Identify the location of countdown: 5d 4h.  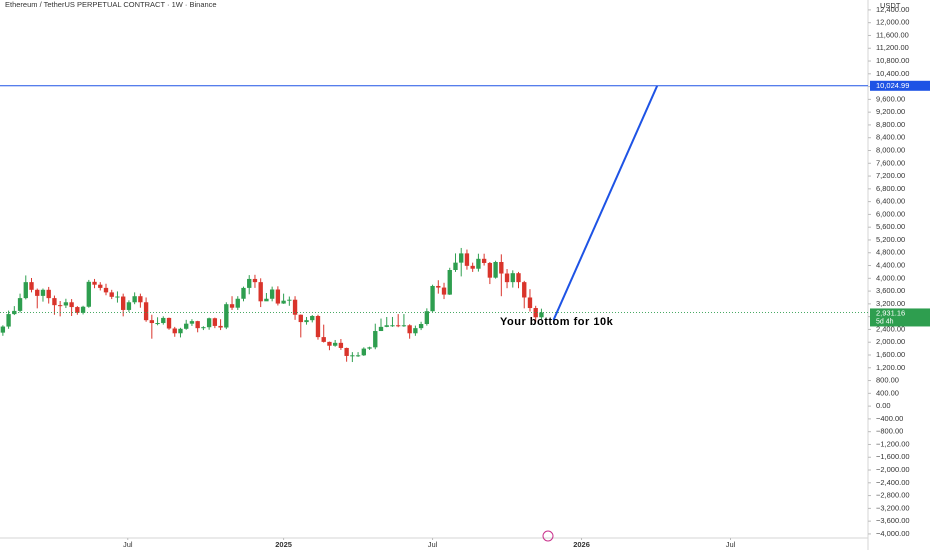
(885, 321).